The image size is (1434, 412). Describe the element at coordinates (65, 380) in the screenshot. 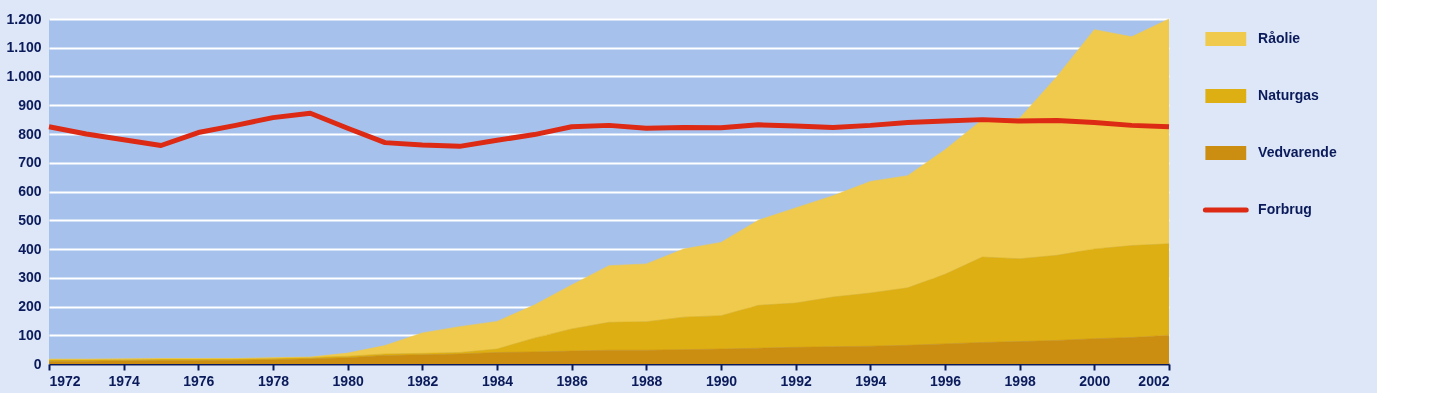

I see `x-tick-label: 1972` at that location.